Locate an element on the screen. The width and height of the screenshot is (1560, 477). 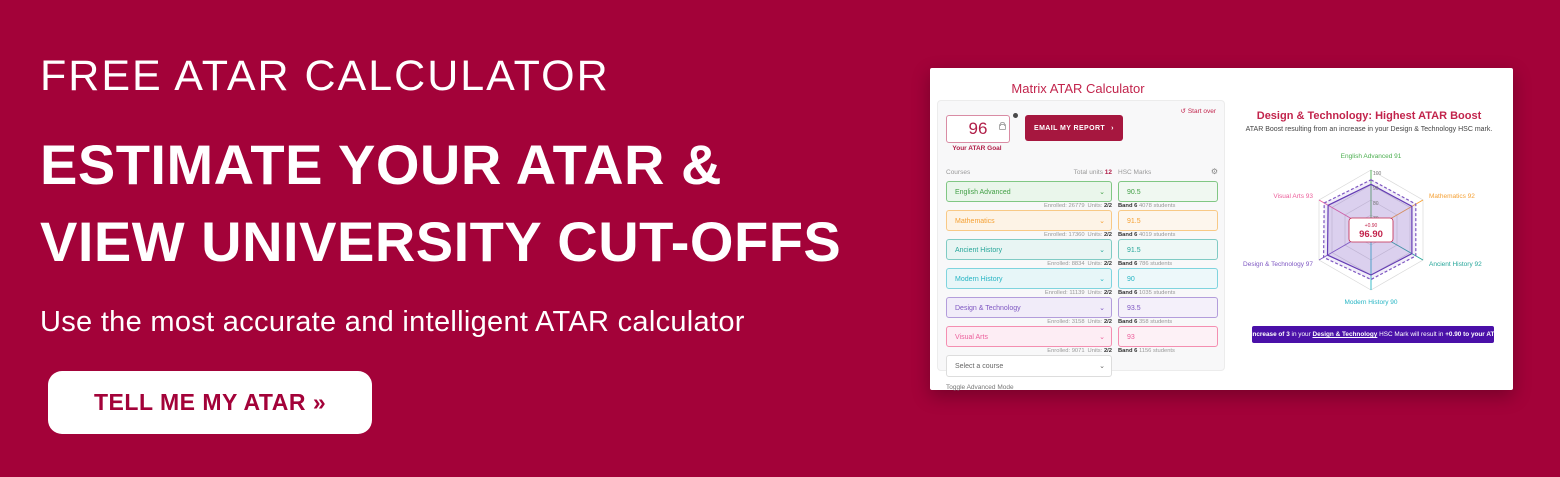
select-a-course-dropdown: Select a course ⌄ is located at coordinates (1029, 366).